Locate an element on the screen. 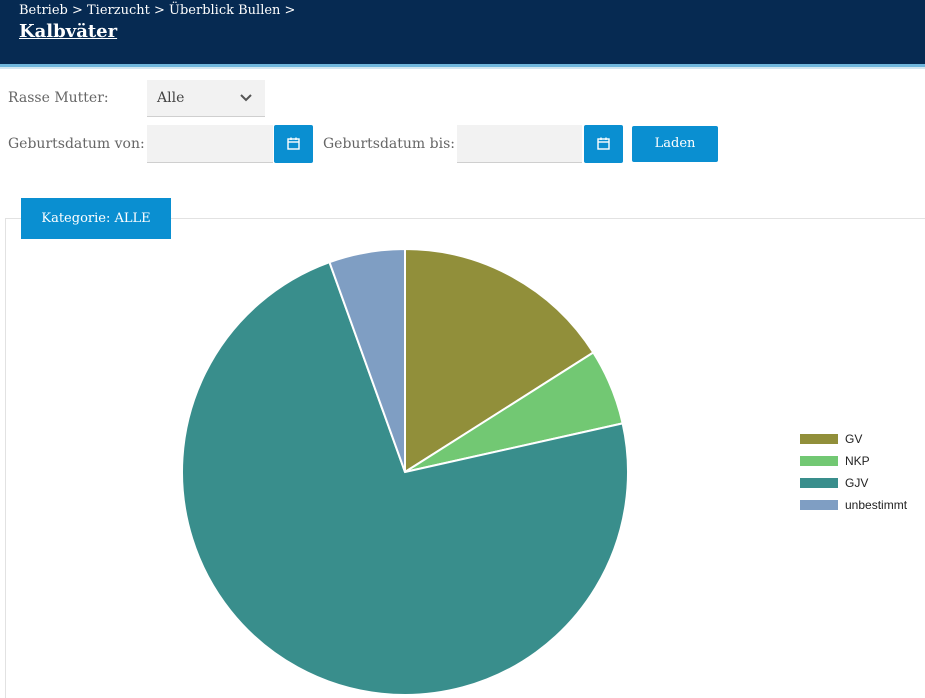 The image size is (925, 698). legend-swatch-gv is located at coordinates (819, 439).